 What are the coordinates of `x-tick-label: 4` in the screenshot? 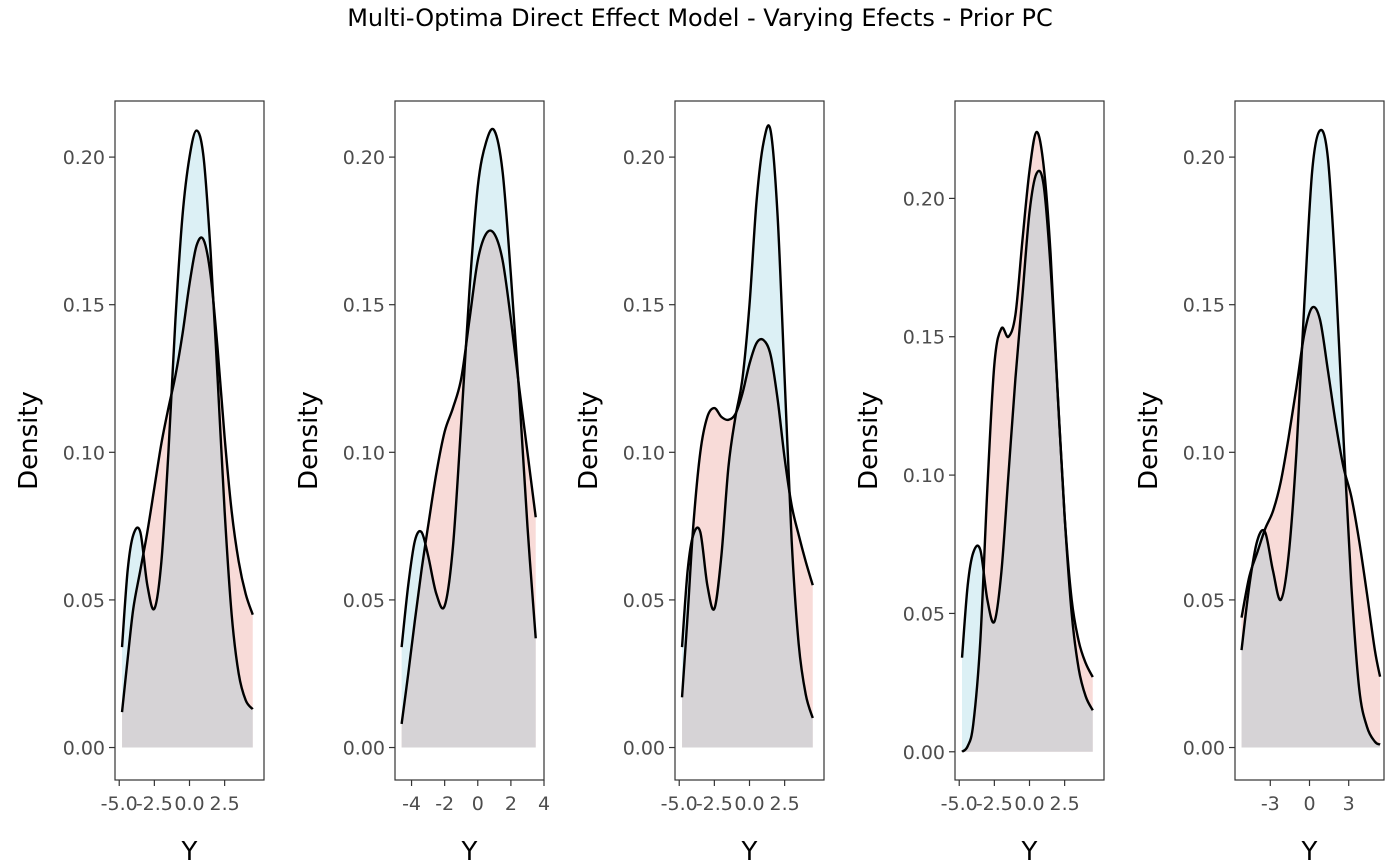 It's located at (544, 804).